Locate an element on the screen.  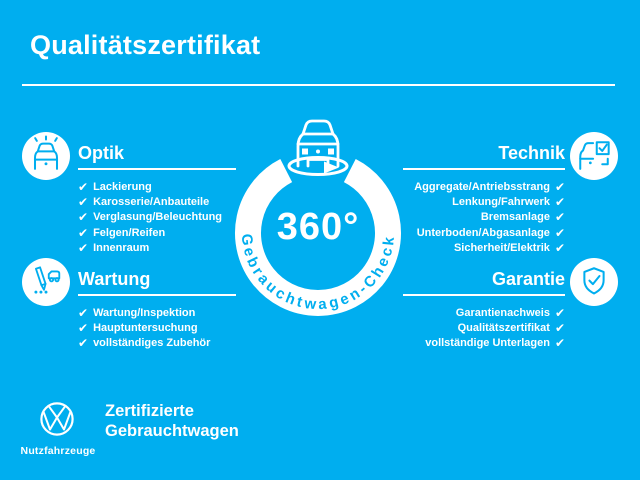
check-item-label: Unterboden/Abgasanlage is located at coordinates (483, 232).